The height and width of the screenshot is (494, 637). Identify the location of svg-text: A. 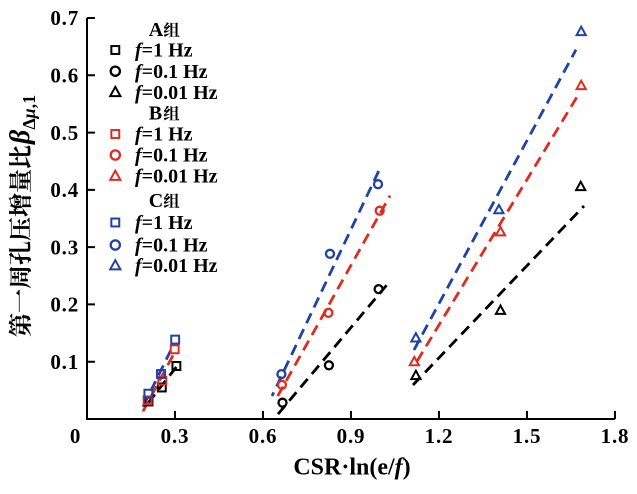
(156, 30).